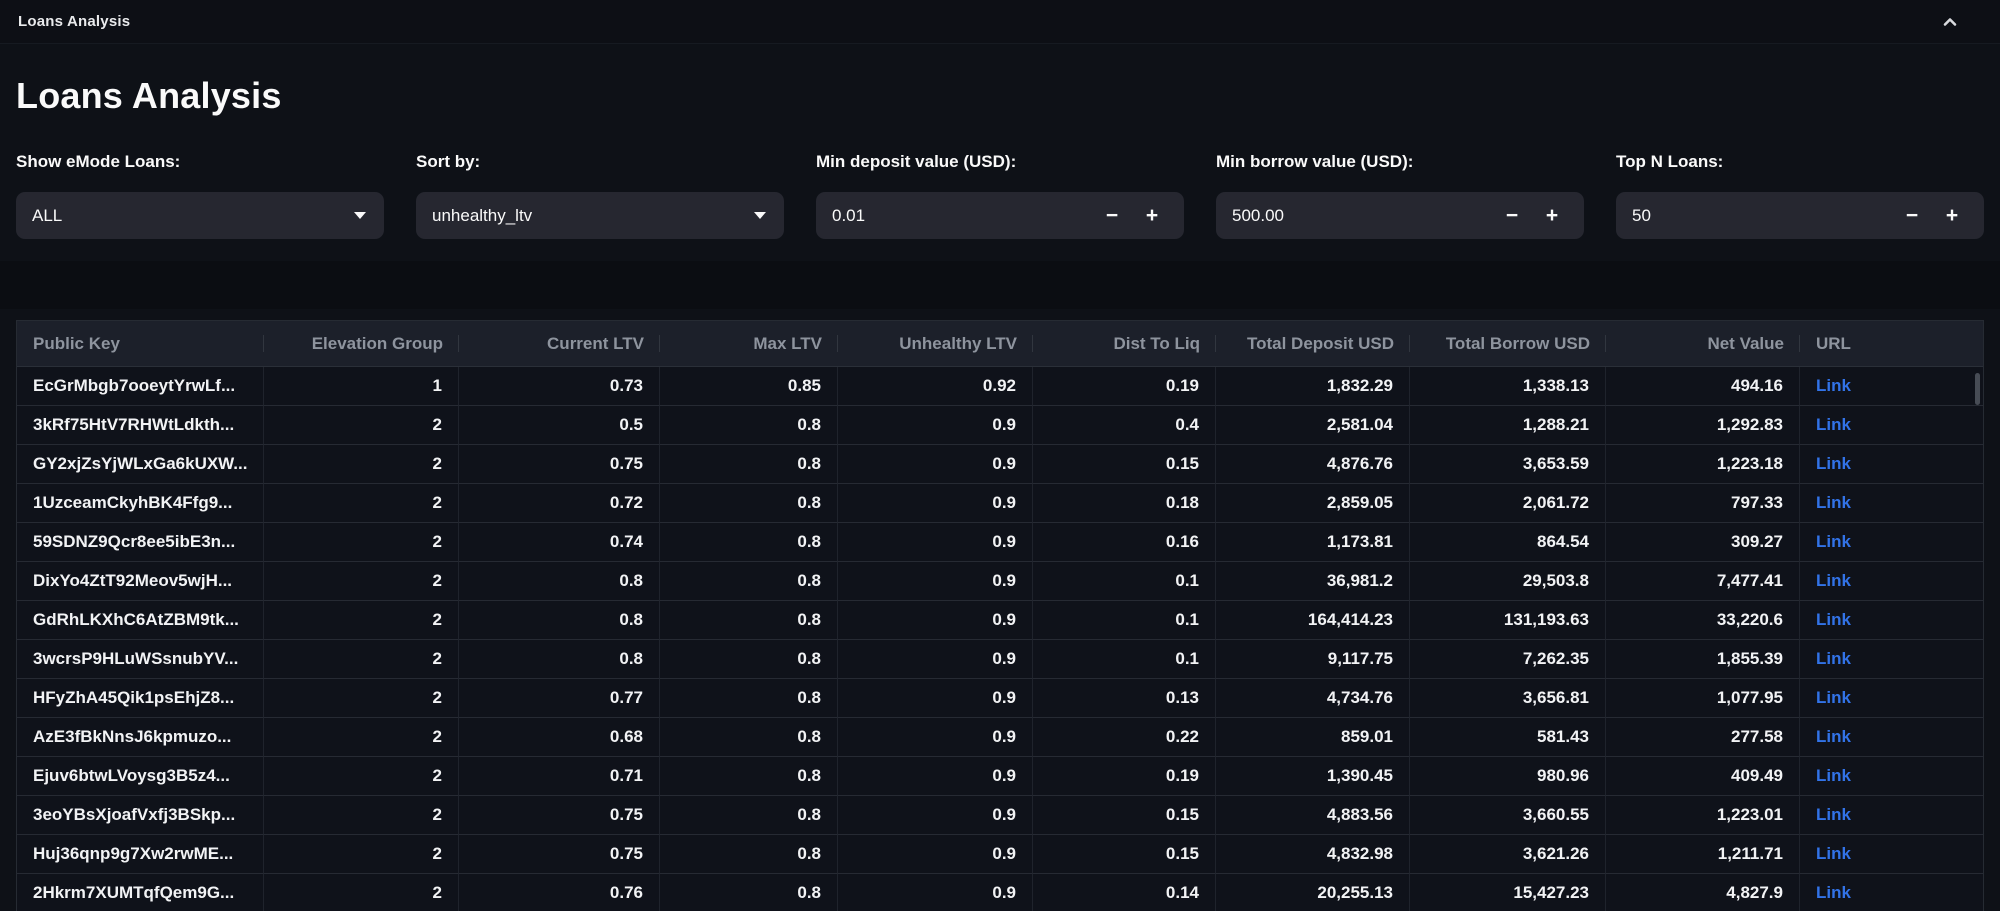  Describe the element at coordinates (1703, 343) in the screenshot. I see `column-header-net-value: Net Value` at that location.